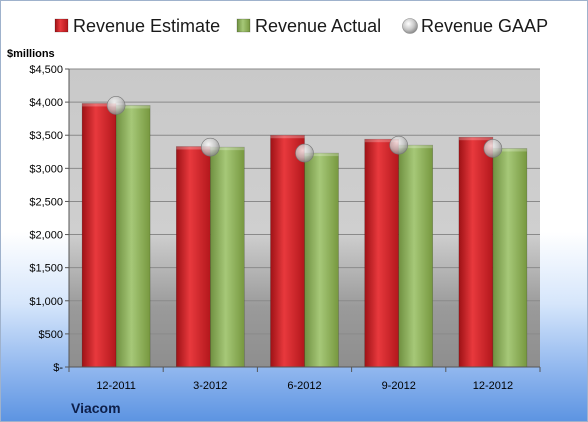  What do you see at coordinates (58, 368) in the screenshot?
I see `y-tick-label: $-` at bounding box center [58, 368].